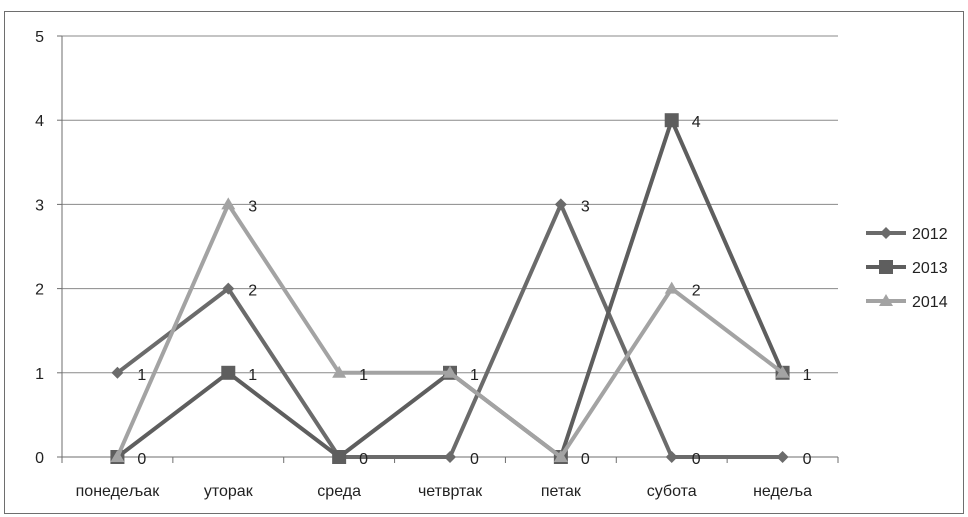 This screenshot has height=517, width=968. Describe the element at coordinates (782, 491) in the screenshot. I see `x-tick-label-6: недеља` at that location.